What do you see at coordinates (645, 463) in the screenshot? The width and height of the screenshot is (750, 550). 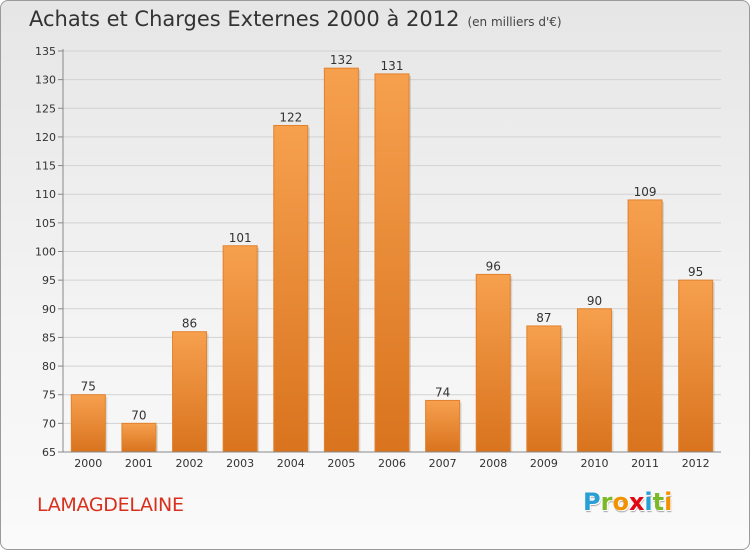 I see `x-tick-label: 2011` at bounding box center [645, 463].